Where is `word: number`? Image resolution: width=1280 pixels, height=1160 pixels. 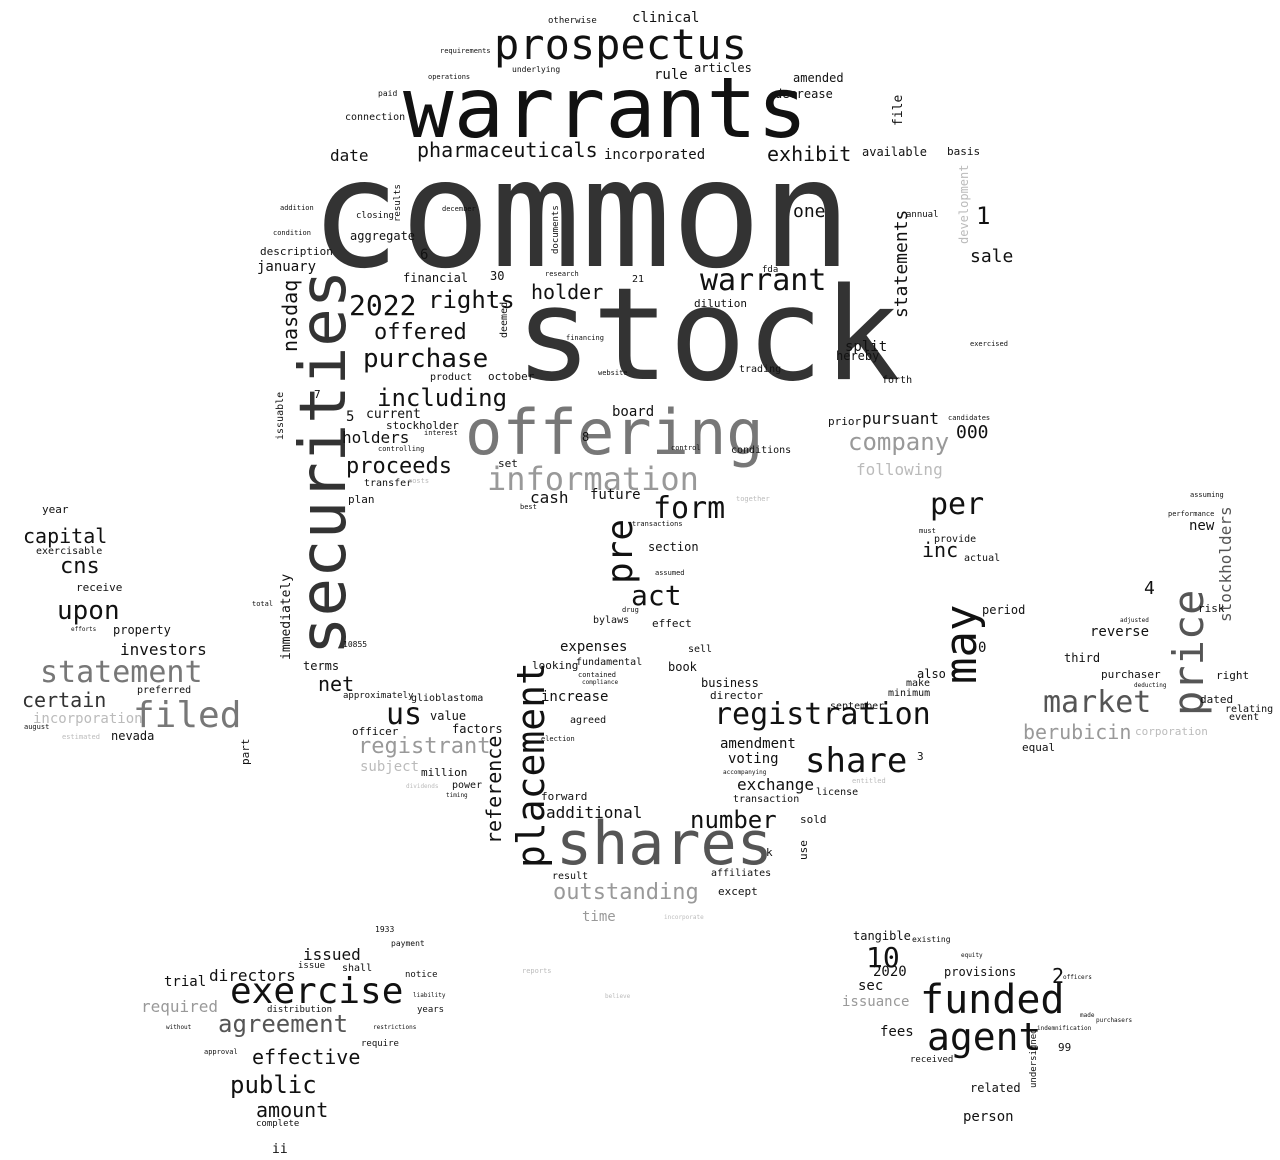
word: number is located at coordinates (733, 820).